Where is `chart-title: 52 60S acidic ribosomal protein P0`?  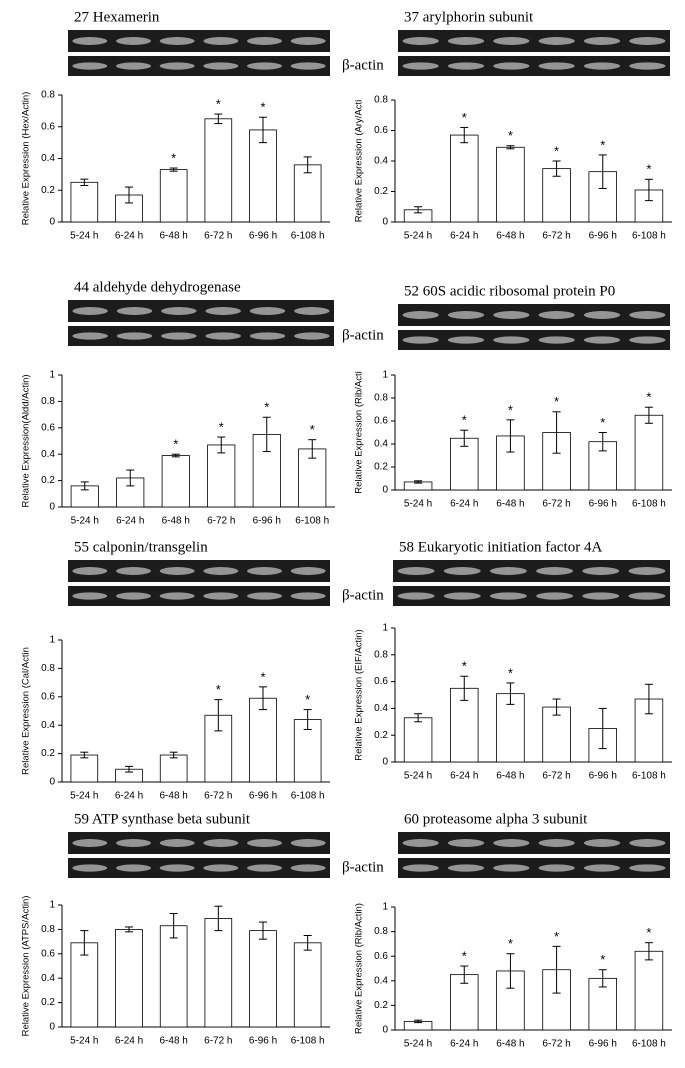 chart-title: 52 60S acidic ribosomal protein P0 is located at coordinates (509, 291).